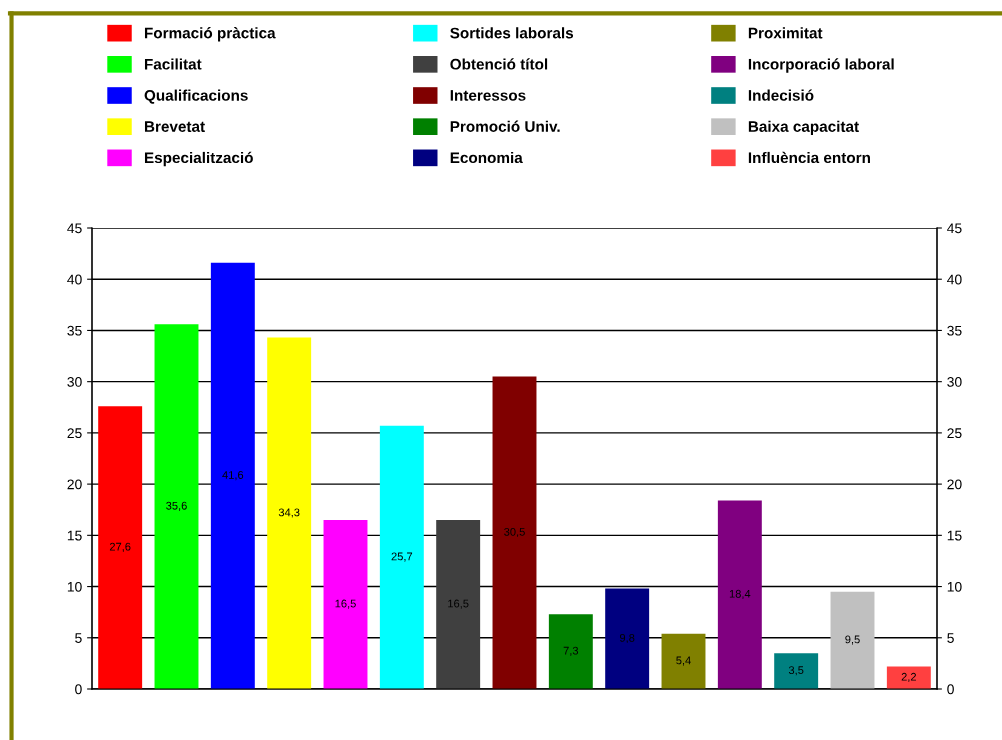 The width and height of the screenshot is (1002, 740). What do you see at coordinates (402, 557) in the screenshot?
I see `data-label: 25,7` at bounding box center [402, 557].